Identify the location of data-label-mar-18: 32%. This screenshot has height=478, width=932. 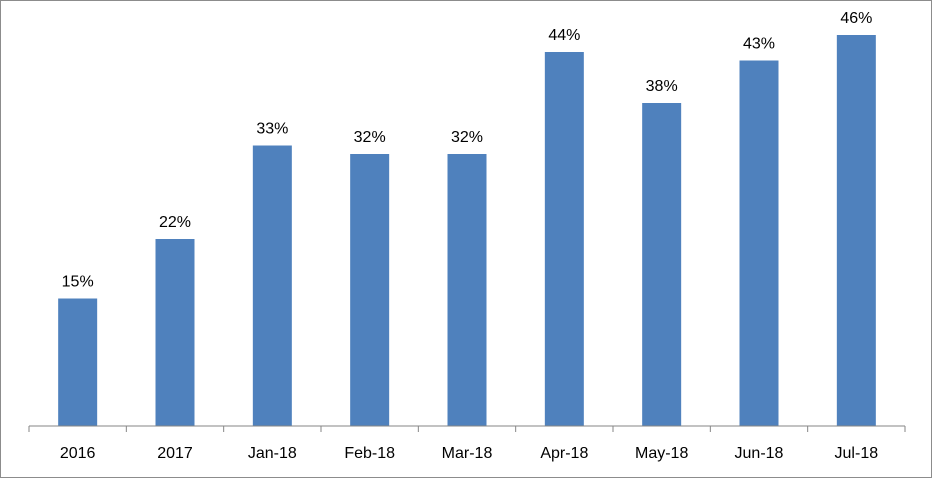
(467, 137).